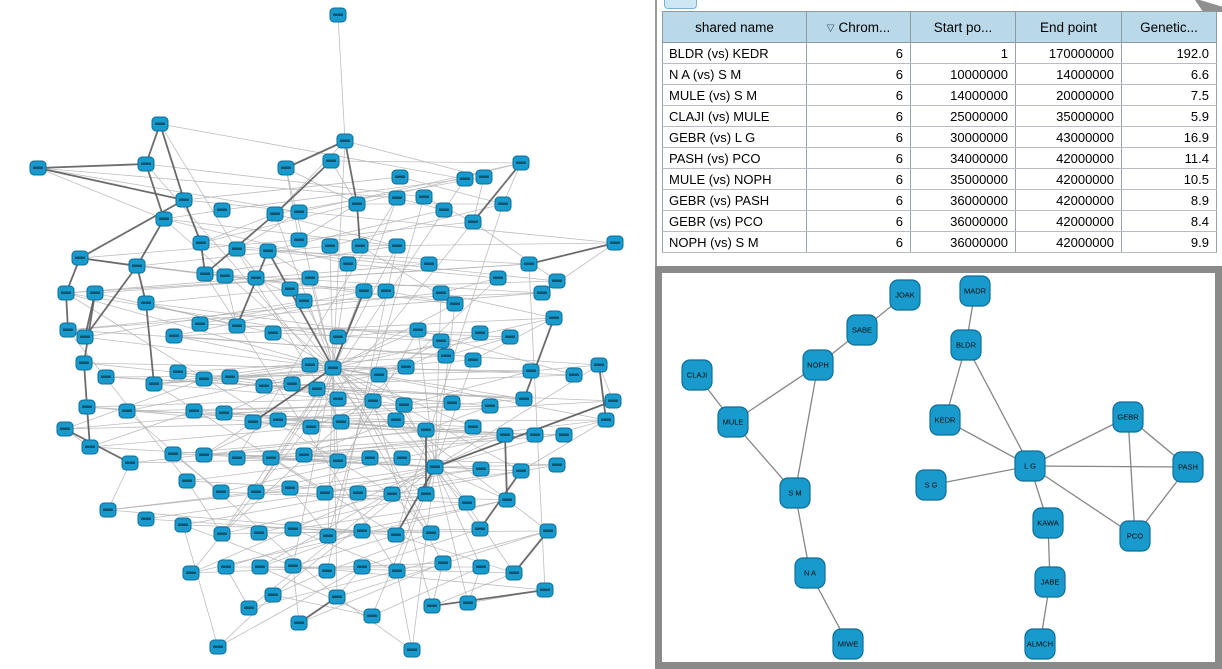  I want to click on network-node-s-g: S G, so click(931, 485).